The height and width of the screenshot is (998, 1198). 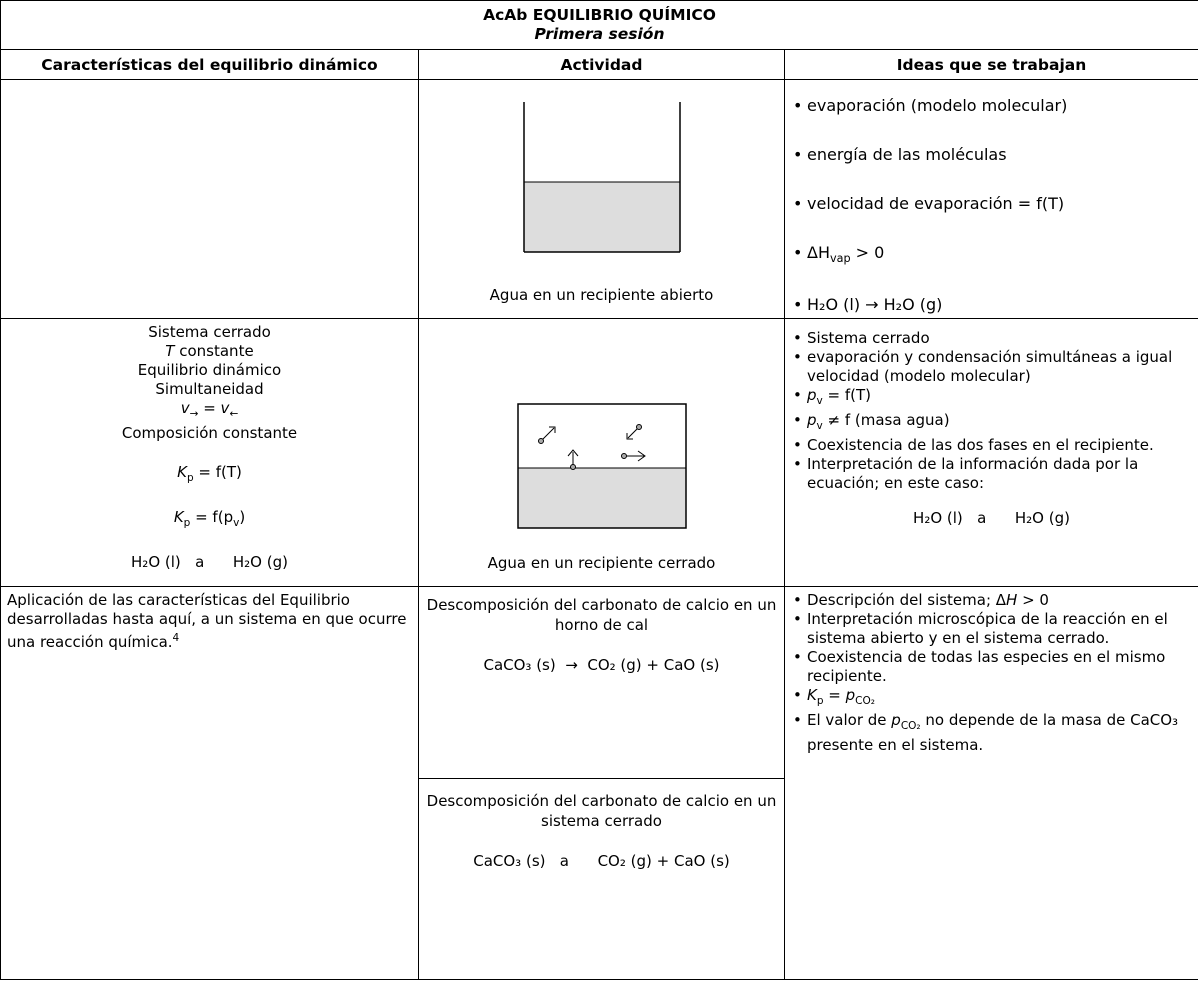 I want to click on text: v→ = v←, so click(x=209, y=411).